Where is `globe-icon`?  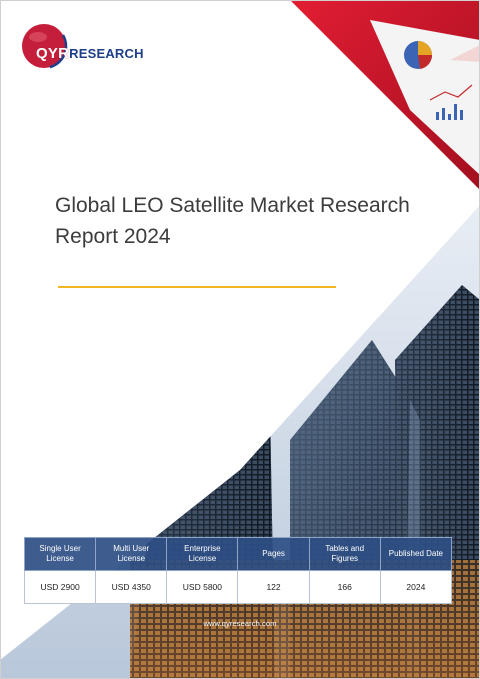
globe-icon is located at coordinates (44, 46).